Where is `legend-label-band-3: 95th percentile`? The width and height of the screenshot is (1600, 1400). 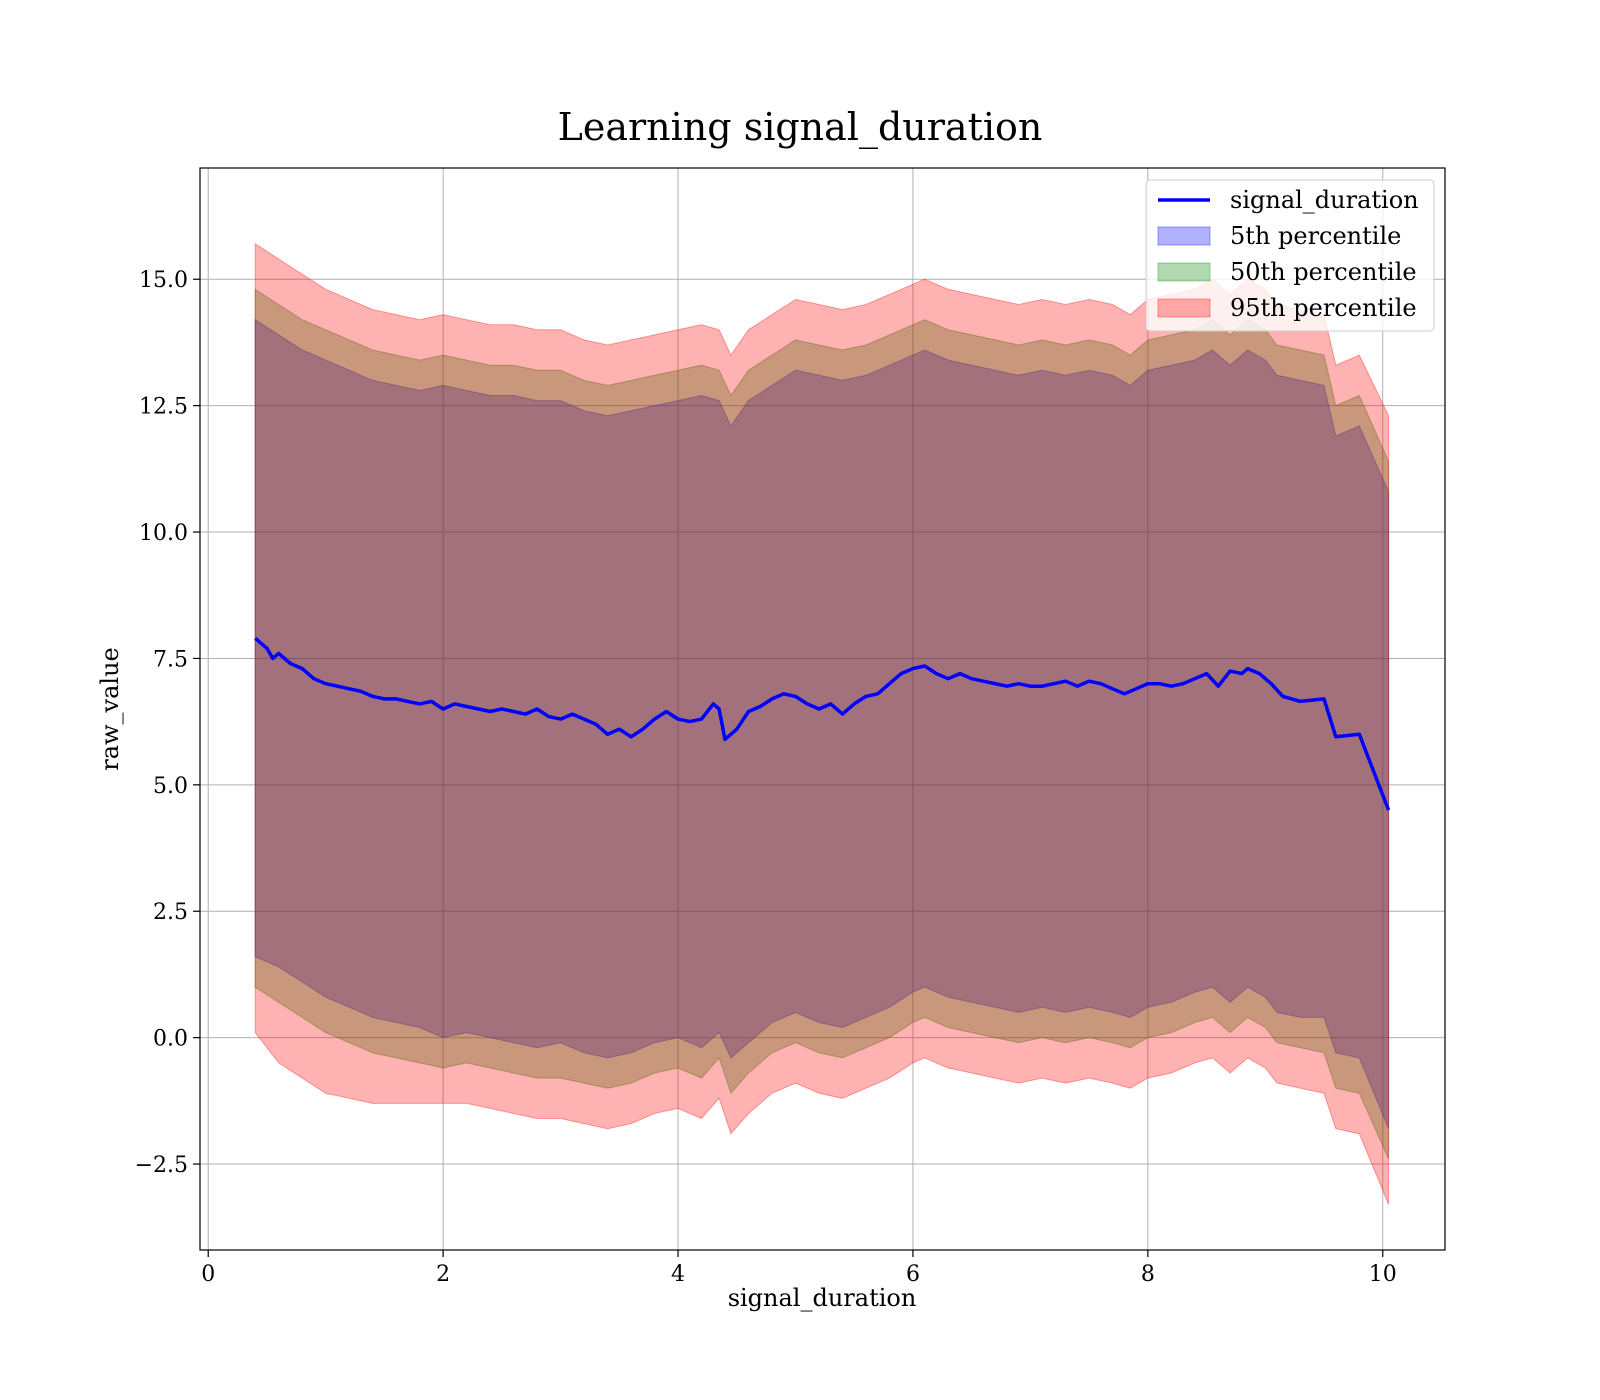 legend-label-band-3: 95th percentile is located at coordinates (1323, 308).